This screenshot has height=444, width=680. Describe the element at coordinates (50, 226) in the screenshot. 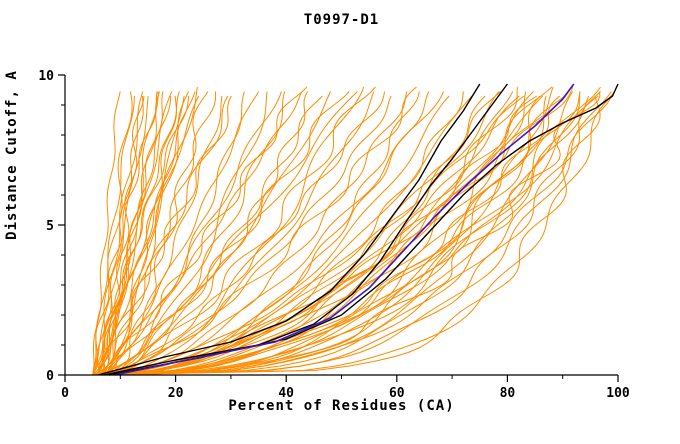

I see `y-tick-label: 5` at that location.